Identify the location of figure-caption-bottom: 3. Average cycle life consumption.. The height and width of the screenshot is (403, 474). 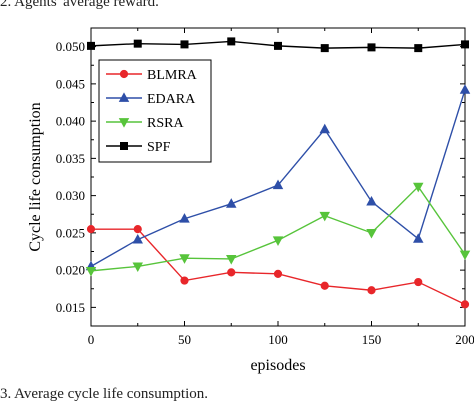
(104, 394).